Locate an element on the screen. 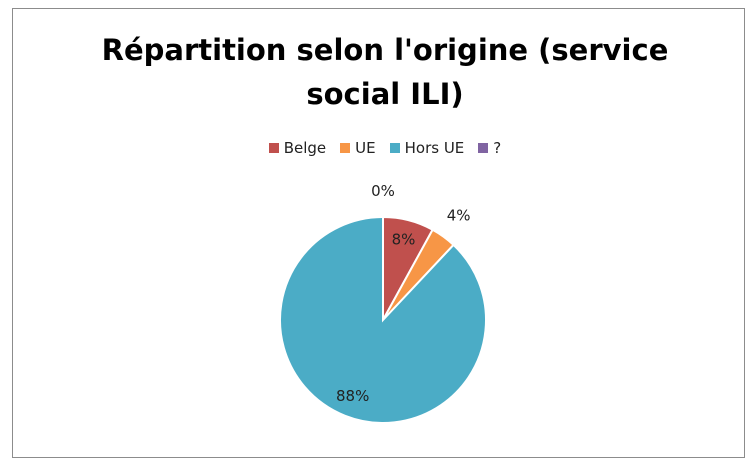 The image size is (747, 458). legend-item: ? is located at coordinates (489, 148).